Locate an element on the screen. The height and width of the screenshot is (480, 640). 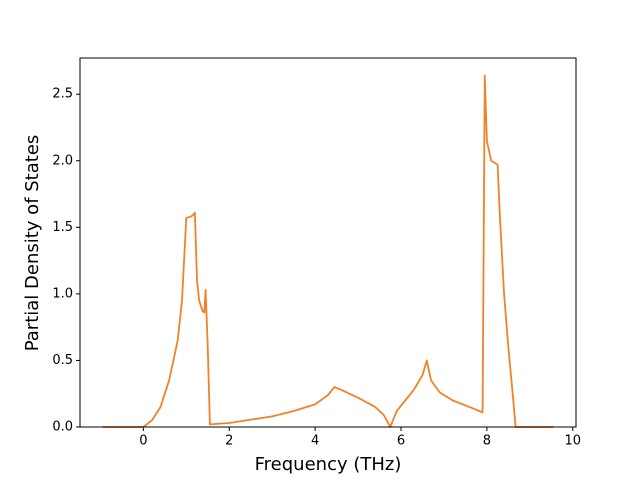
x-tick-label: 4 is located at coordinates (315, 441).